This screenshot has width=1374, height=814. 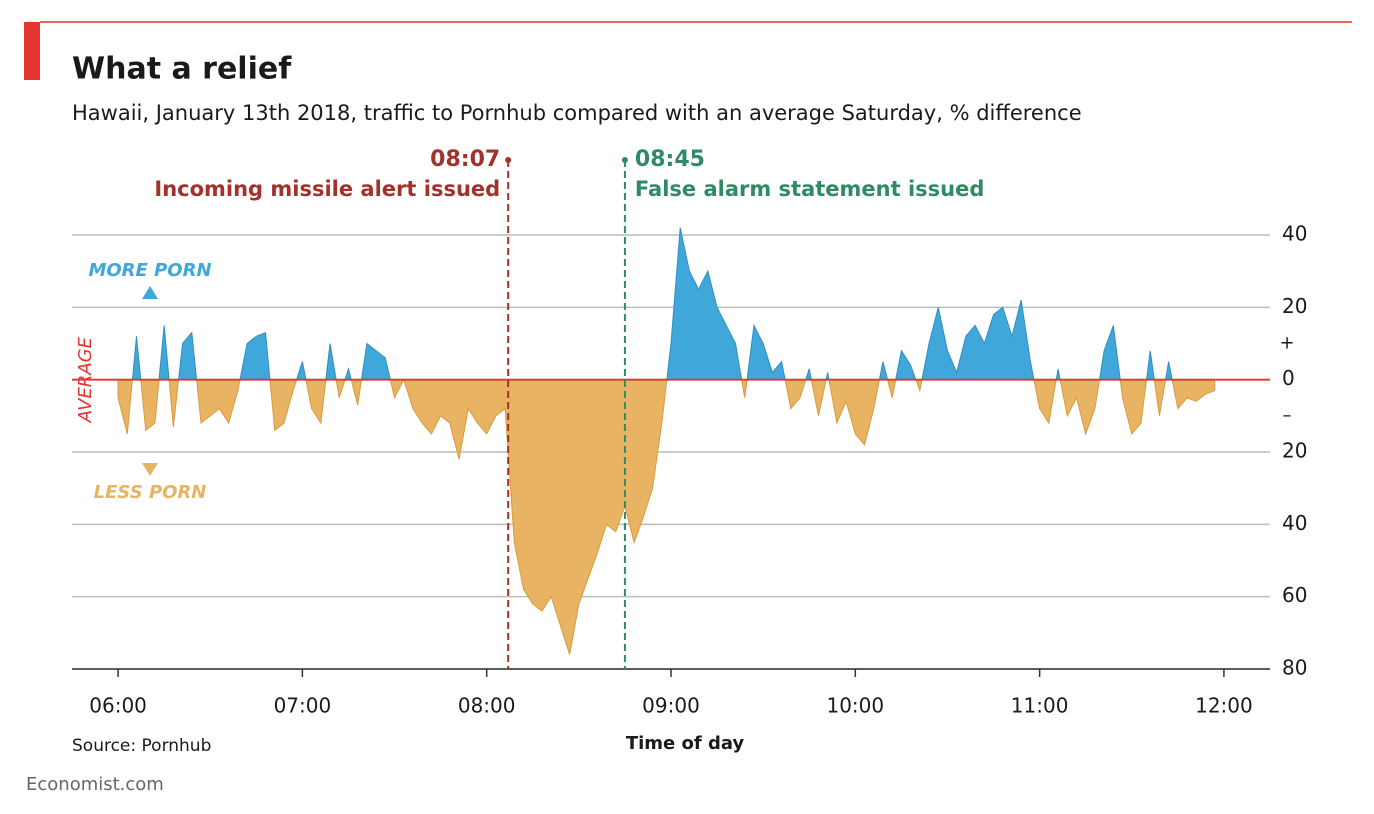 What do you see at coordinates (1286, 343) in the screenshot?
I see `sign-mark: +` at bounding box center [1286, 343].